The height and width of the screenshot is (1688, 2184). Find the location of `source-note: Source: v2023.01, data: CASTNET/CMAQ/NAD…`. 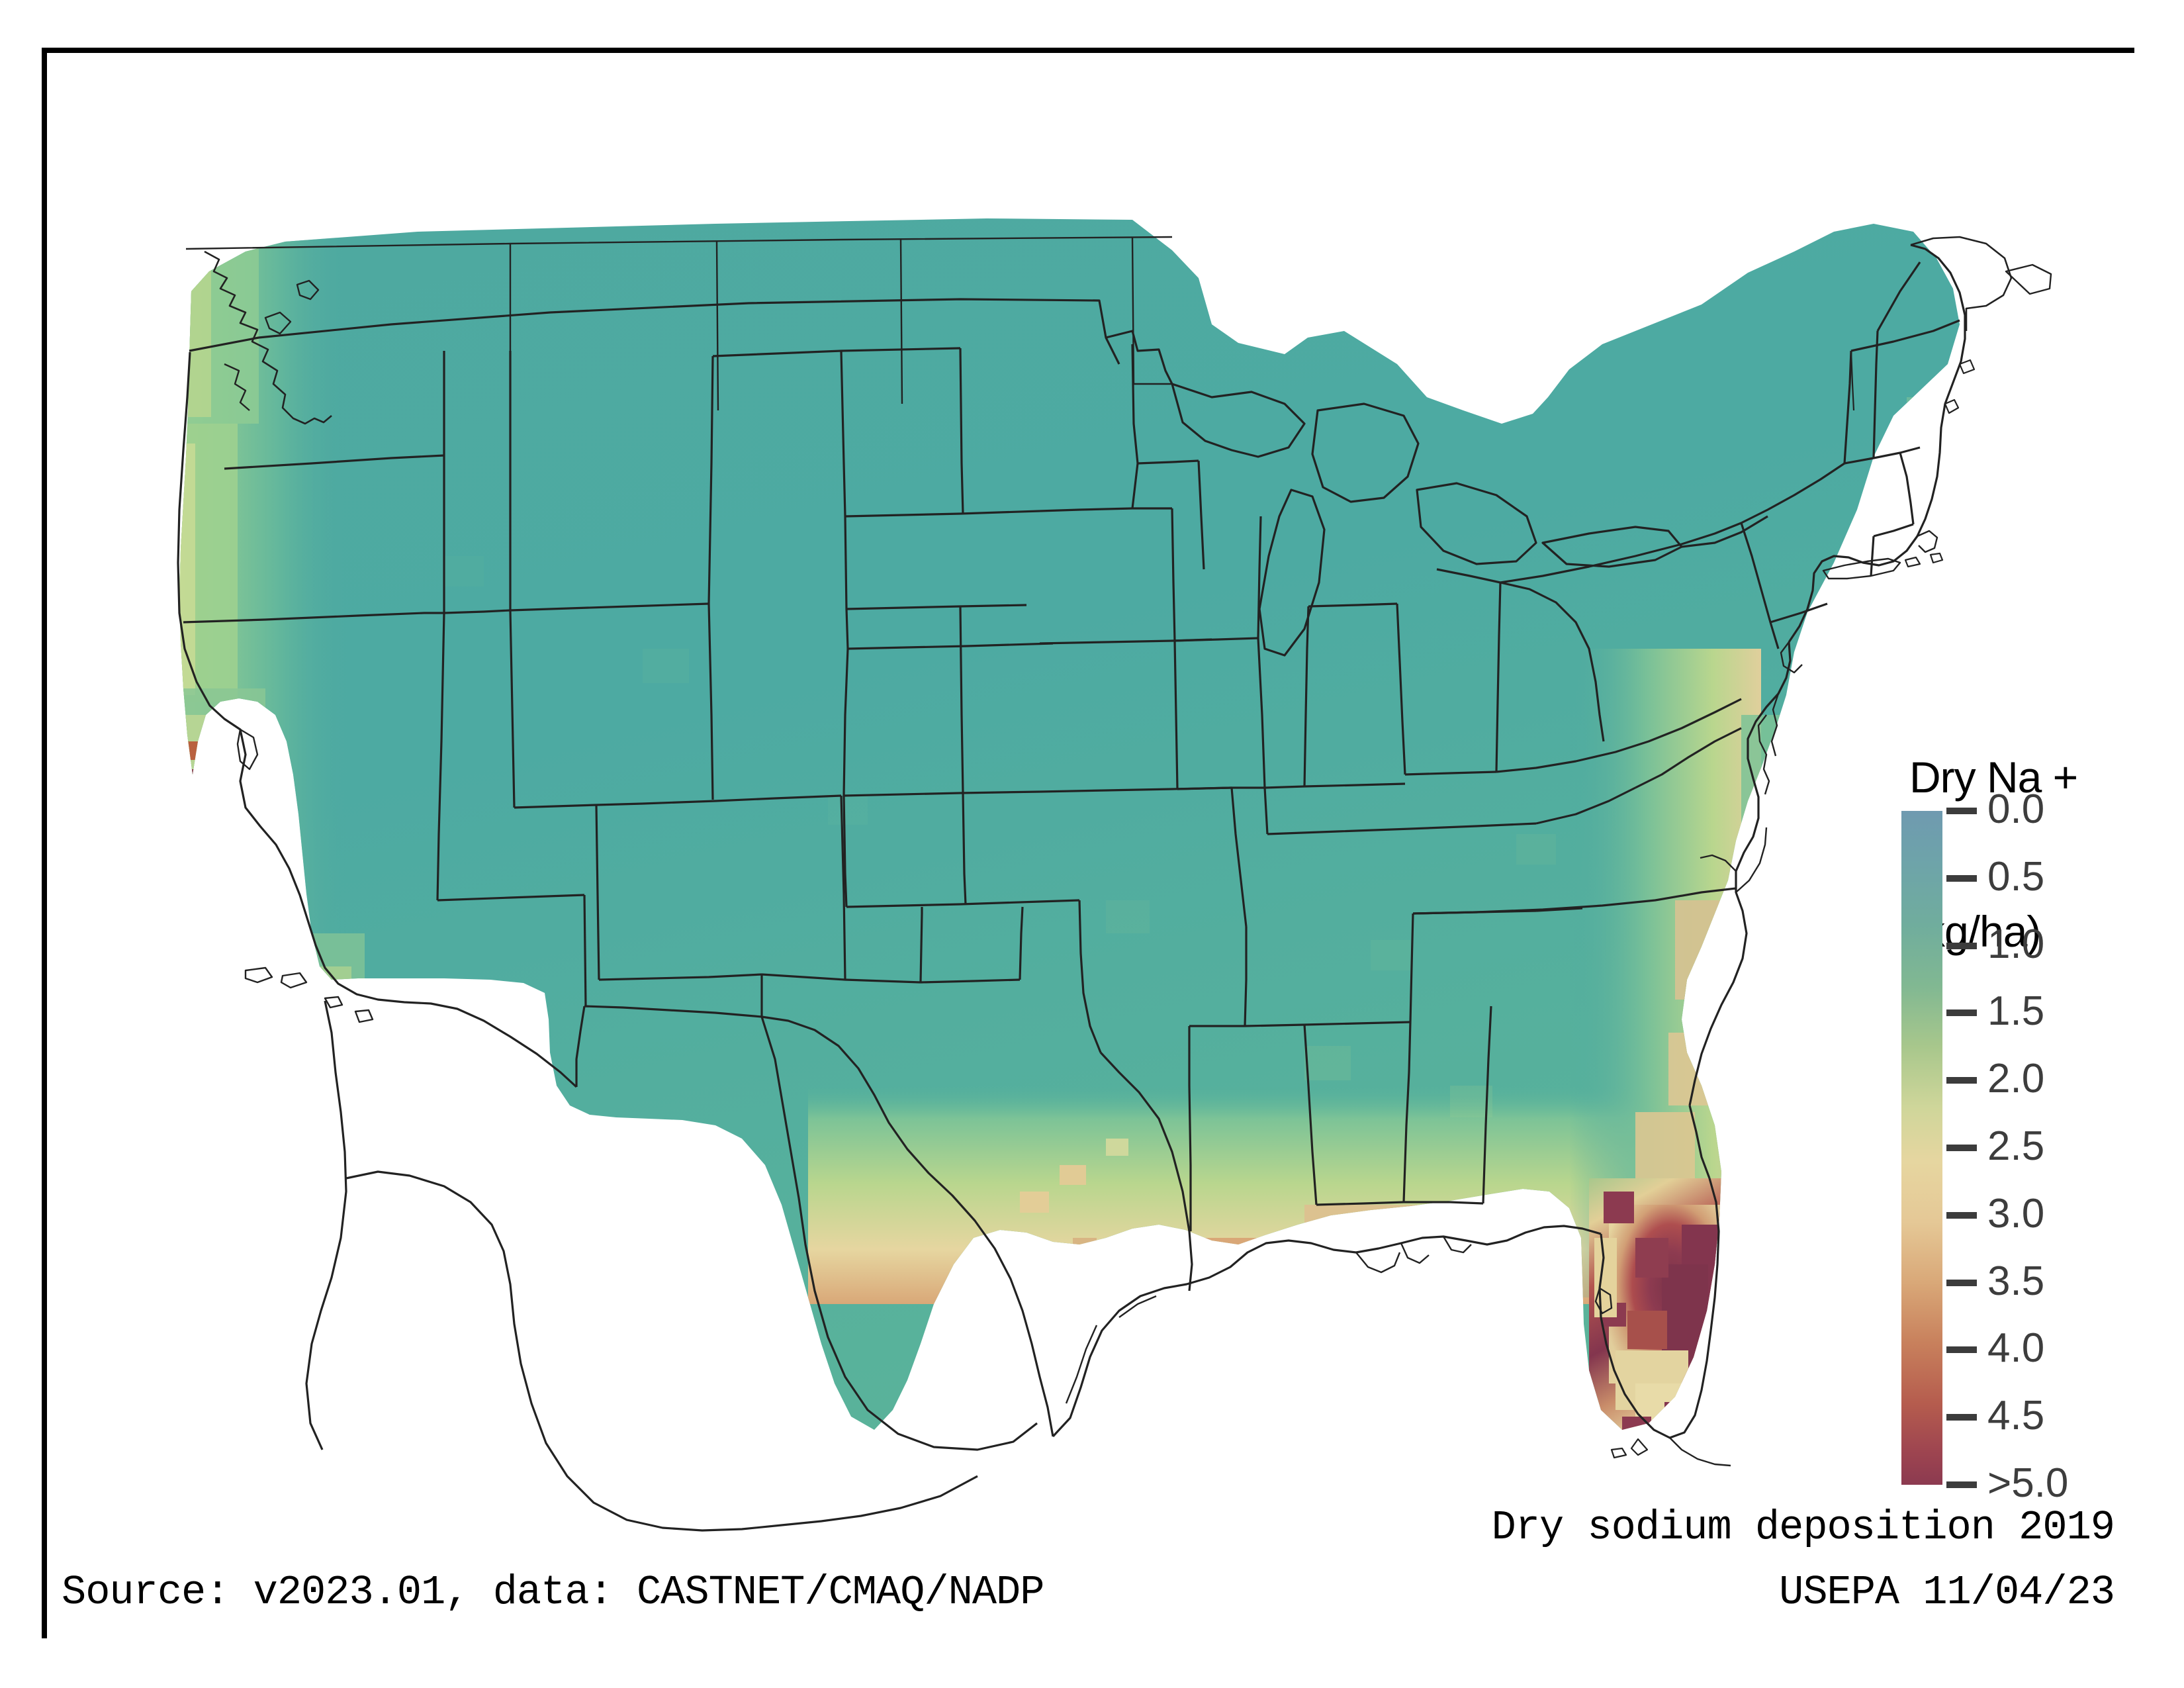

source-note: Source: v2023.01, data: CASTNET/CMAQ/NAD… is located at coordinates (553, 1592).